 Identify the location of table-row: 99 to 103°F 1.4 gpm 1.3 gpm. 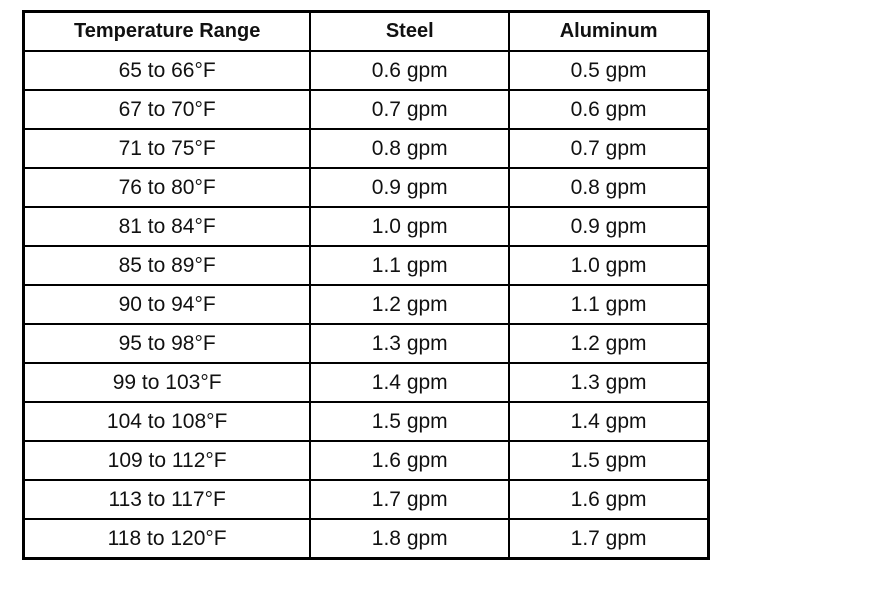
(366, 382).